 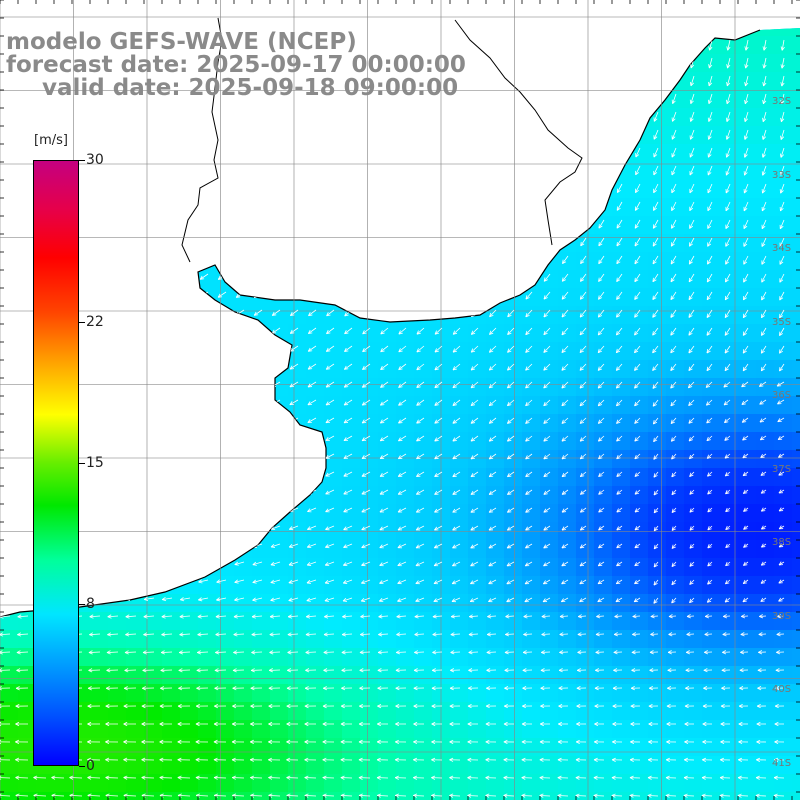 I want to click on uruguay-border-line, so click(x=518, y=132).